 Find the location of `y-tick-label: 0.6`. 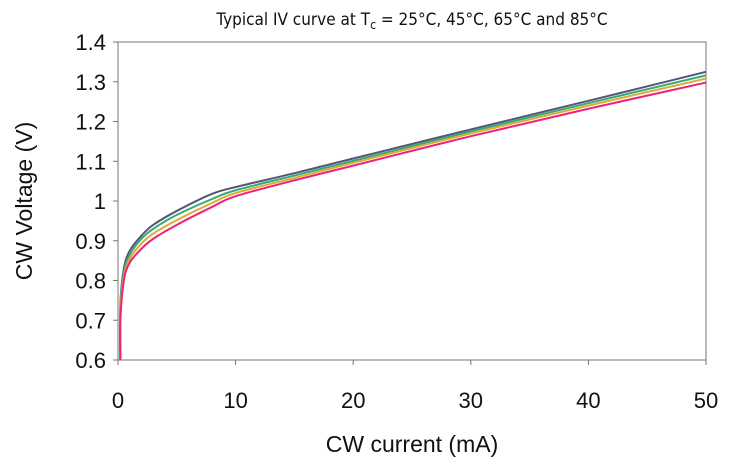

y-tick-label: 0.6 is located at coordinates (90, 360).